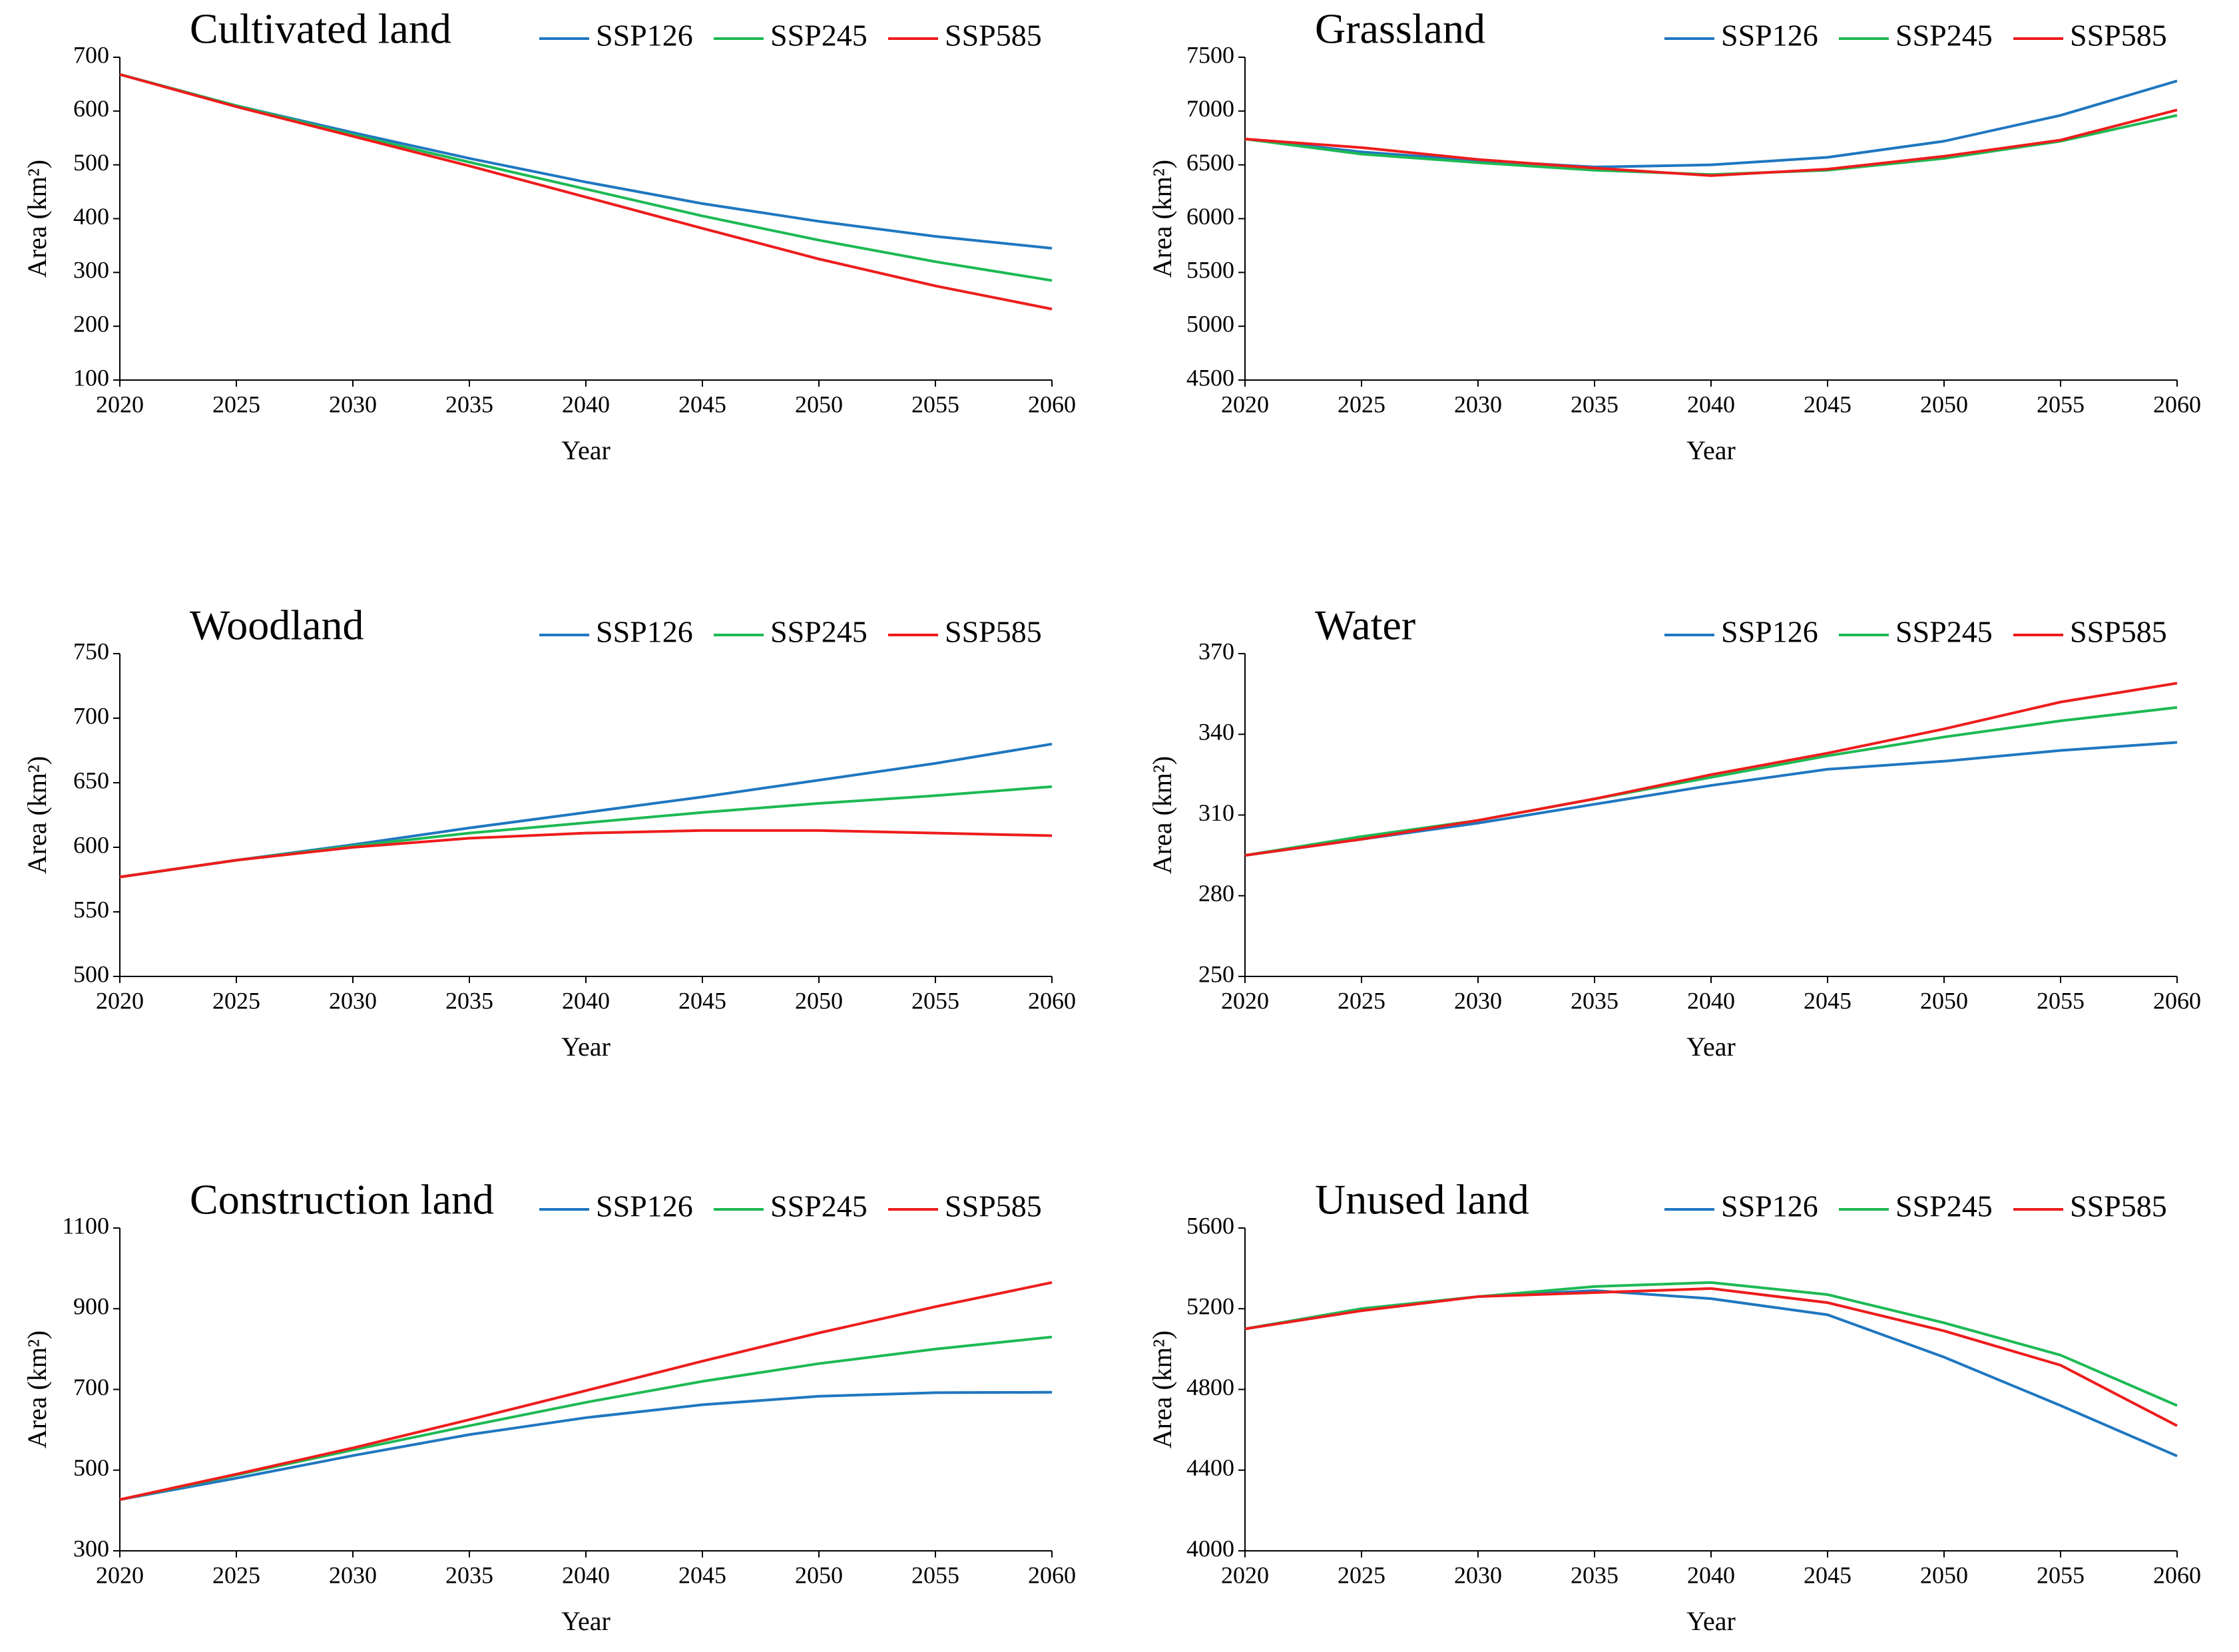 The height and width of the screenshot is (1652, 2239). What do you see at coordinates (1210, 1467) in the screenshot?
I see `y-tick-label: 4400` at bounding box center [1210, 1467].